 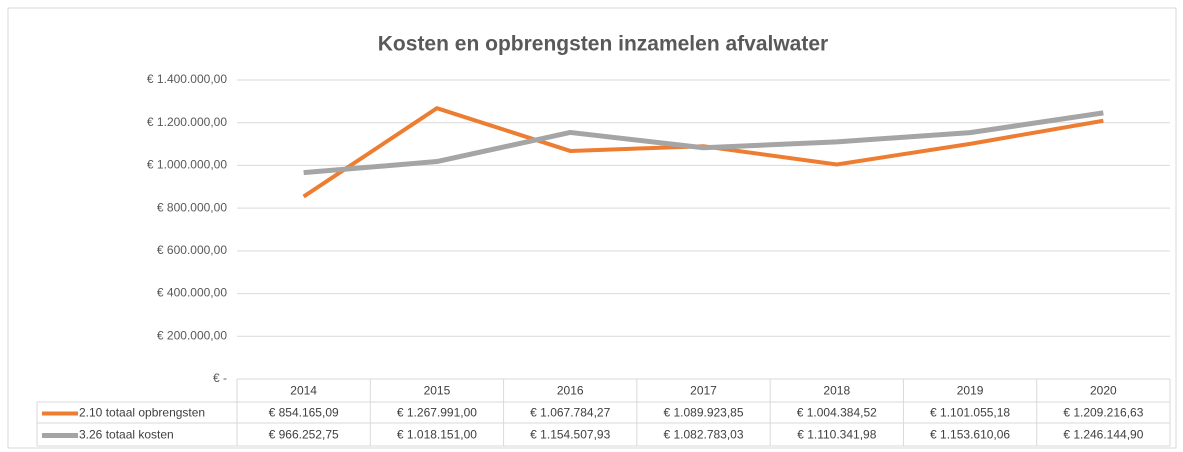 I want to click on x-tick-label: 2016, so click(x=570, y=391).